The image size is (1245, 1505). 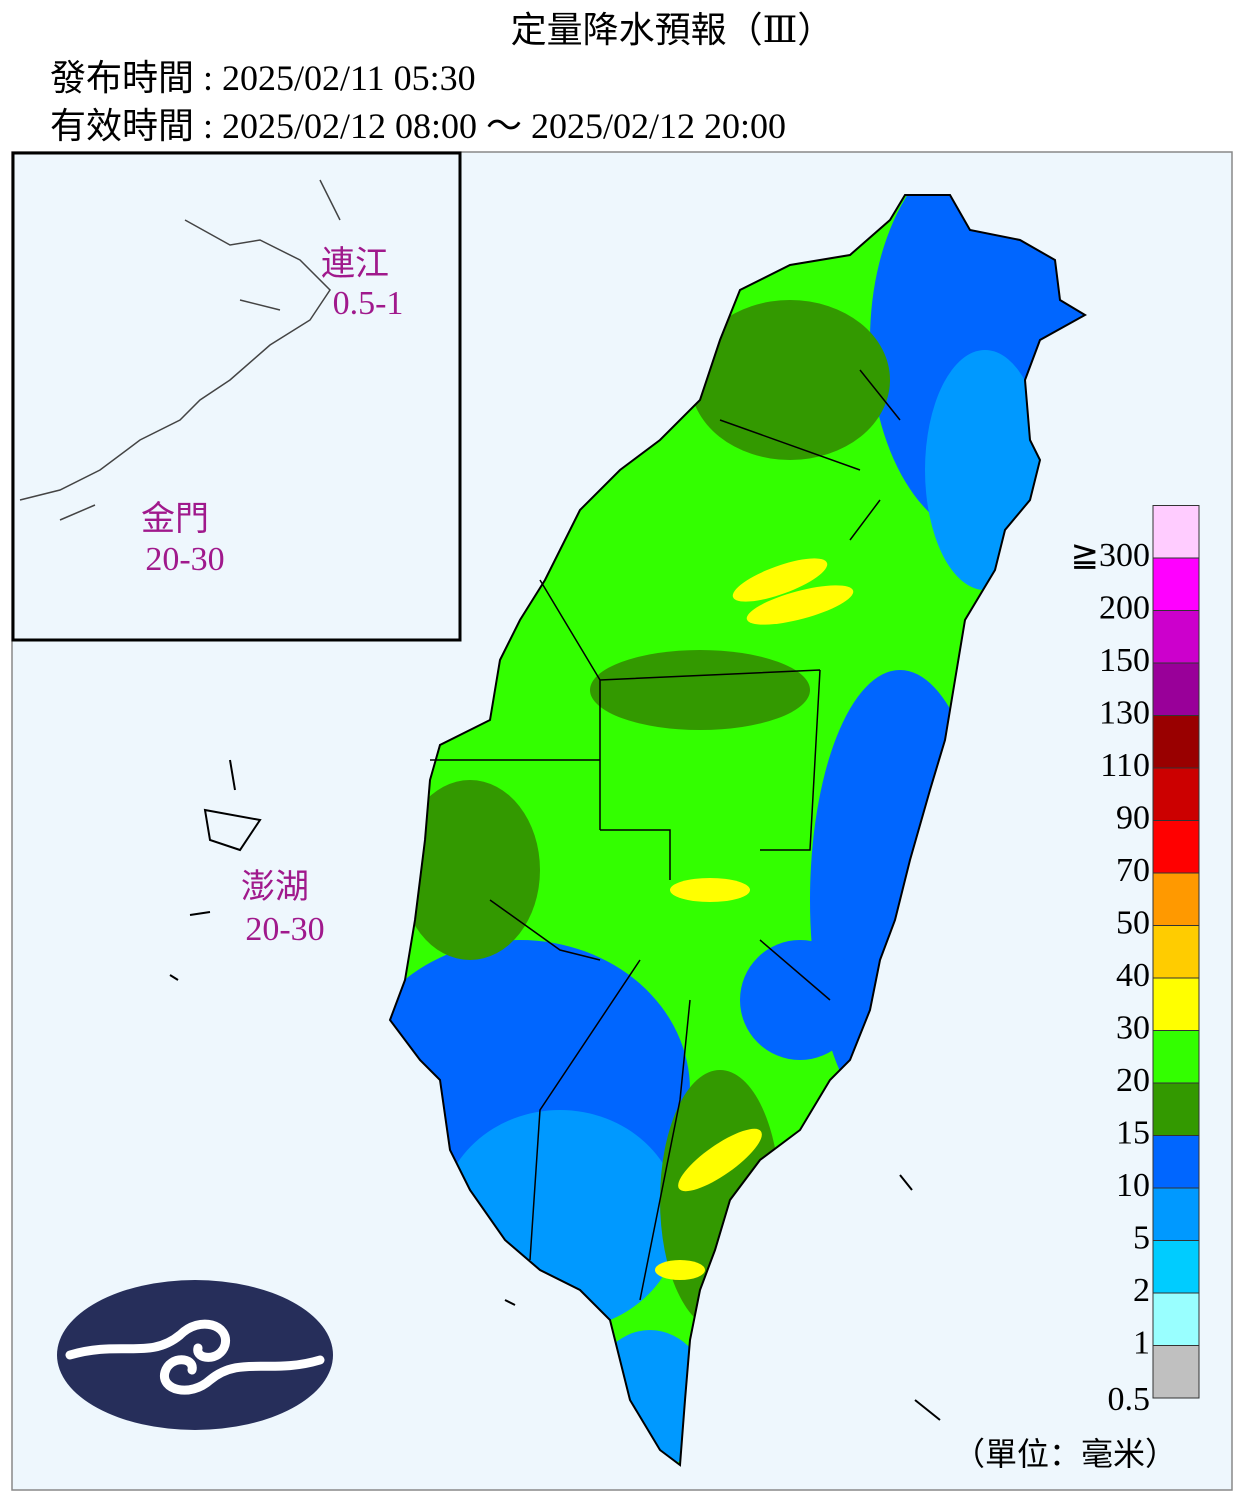 I want to click on legend-label: 130, so click(x=1124, y=712).